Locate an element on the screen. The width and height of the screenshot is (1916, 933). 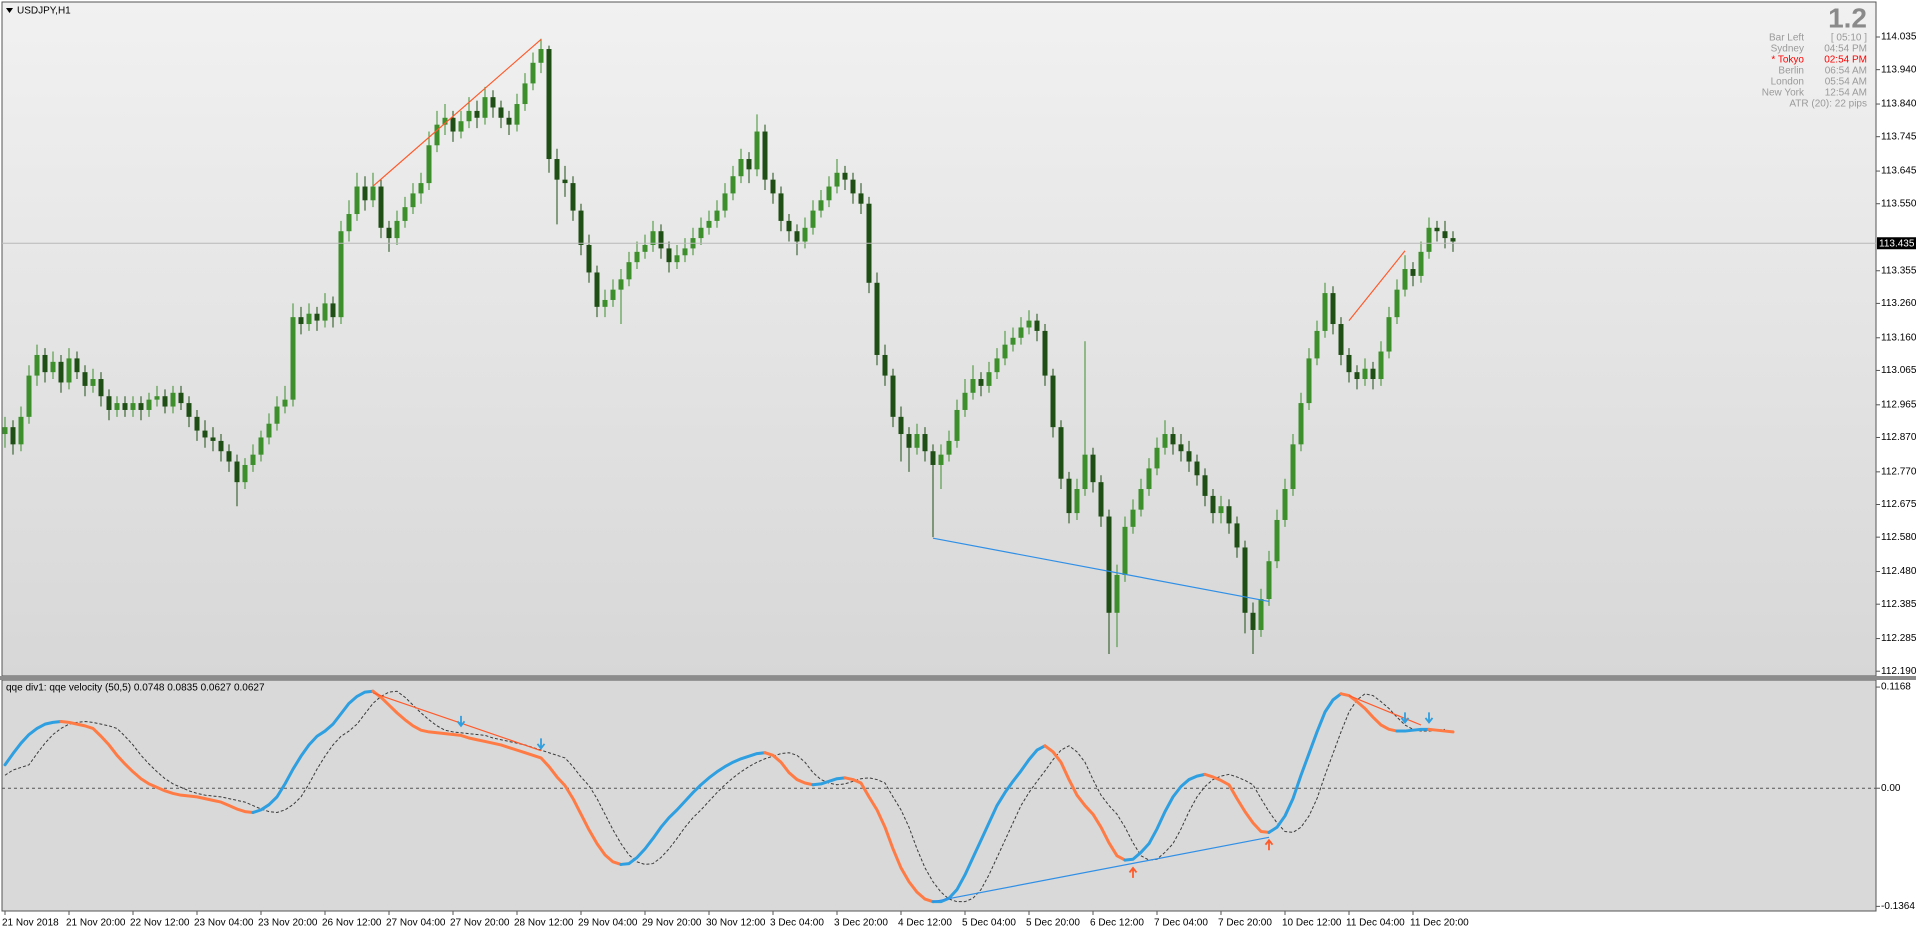
chart-title: USDJPY,H1 is located at coordinates (44, 11).